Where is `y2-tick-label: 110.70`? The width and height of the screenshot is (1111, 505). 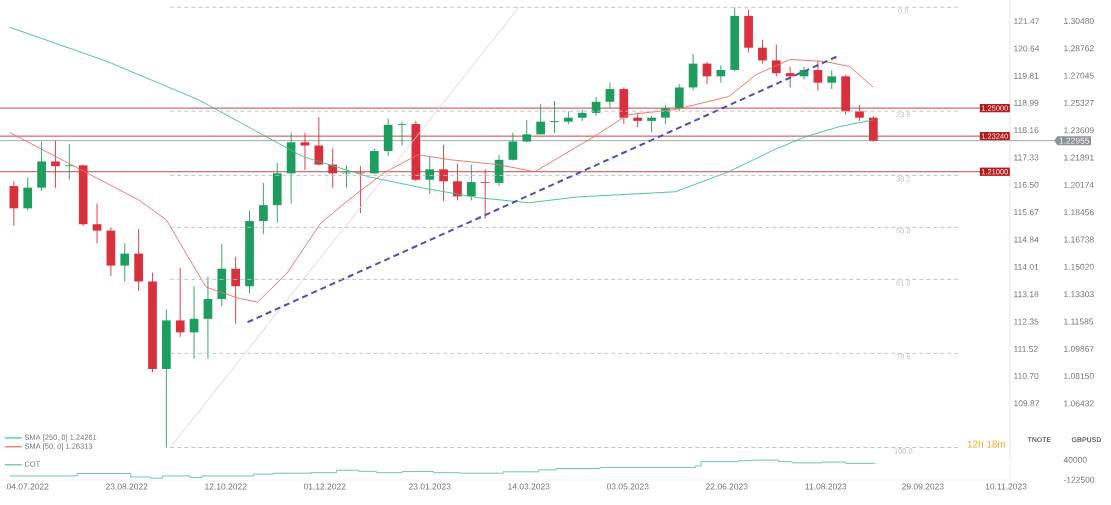 y2-tick-label: 110.70 is located at coordinates (1026, 375).